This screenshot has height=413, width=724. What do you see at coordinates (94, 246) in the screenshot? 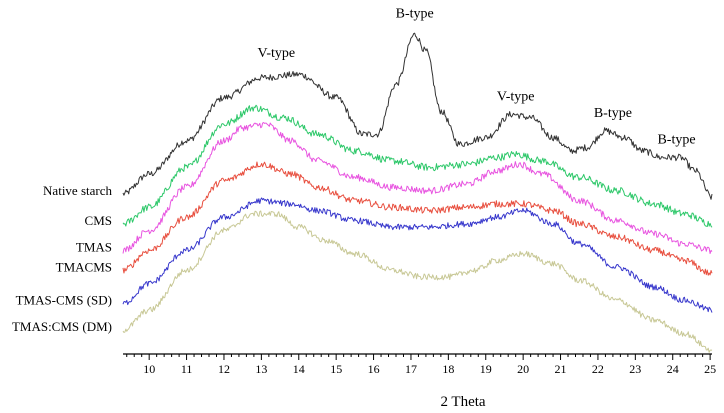
I see `series-label-tmas: TMAS` at bounding box center [94, 246].